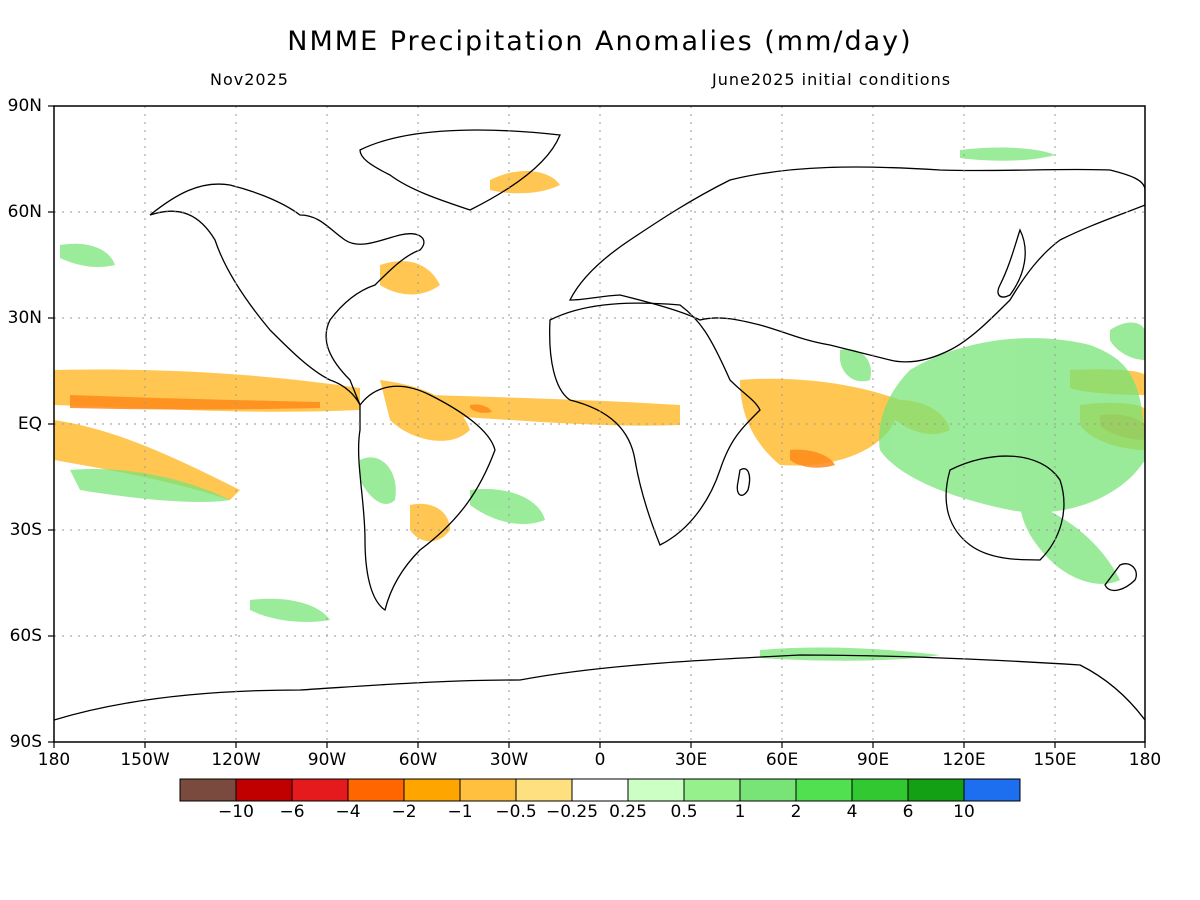 Image resolution: width=1200 pixels, height=900 pixels. I want to click on south-america-wet, so click(378, 480).